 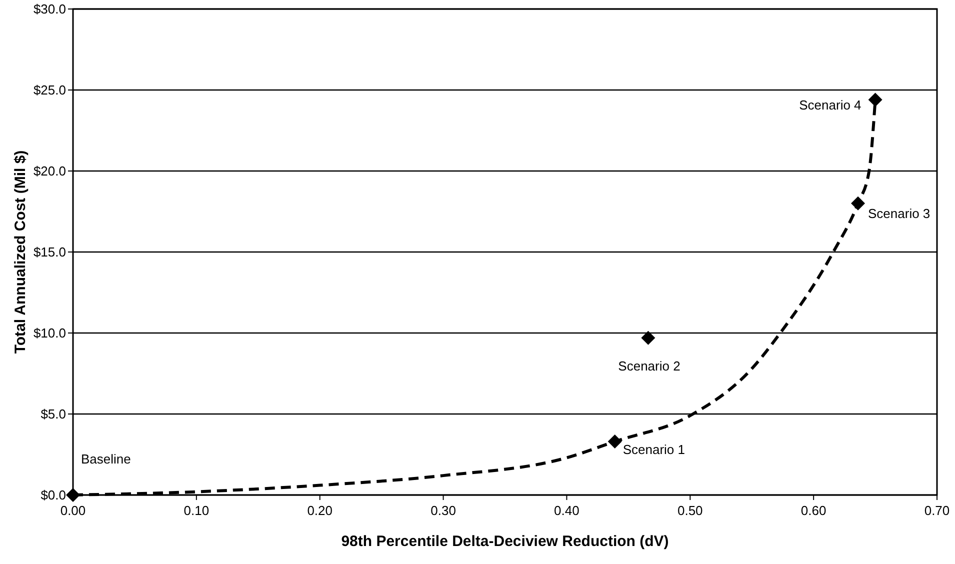 What do you see at coordinates (505, 541) in the screenshot?
I see `x-axis-title: 98th Percentile Delta-Deciview Reduction (dV)` at bounding box center [505, 541].